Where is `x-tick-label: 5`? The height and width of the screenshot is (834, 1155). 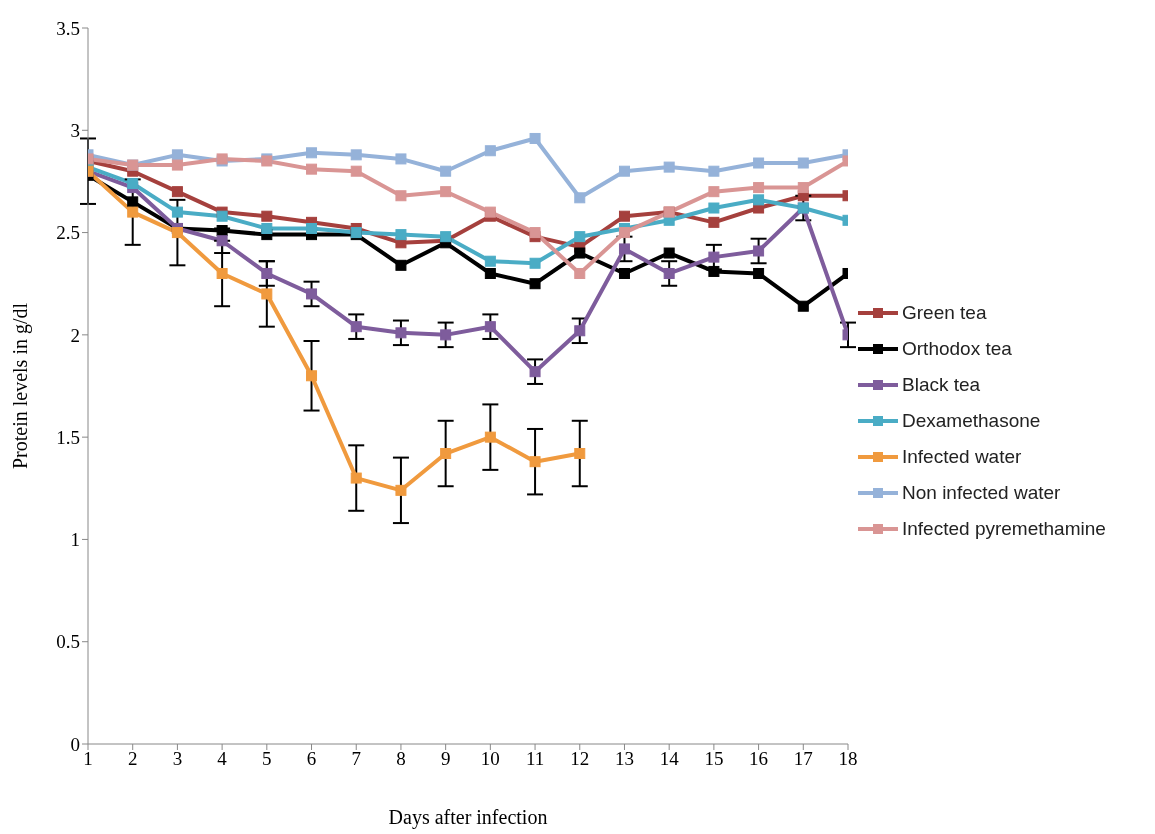
x-tick-label: 5 is located at coordinates (267, 759).